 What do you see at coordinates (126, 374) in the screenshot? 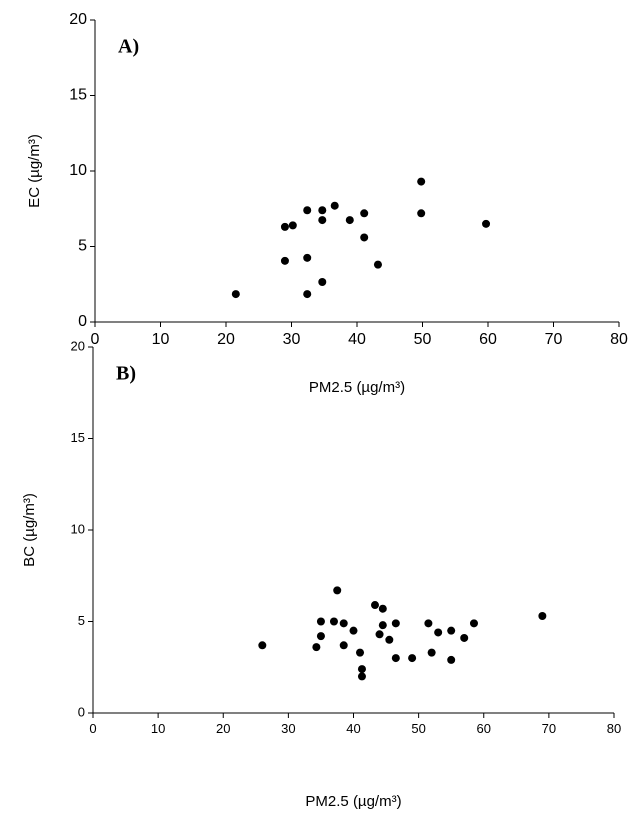
I see `annotation: B)` at bounding box center [126, 374].